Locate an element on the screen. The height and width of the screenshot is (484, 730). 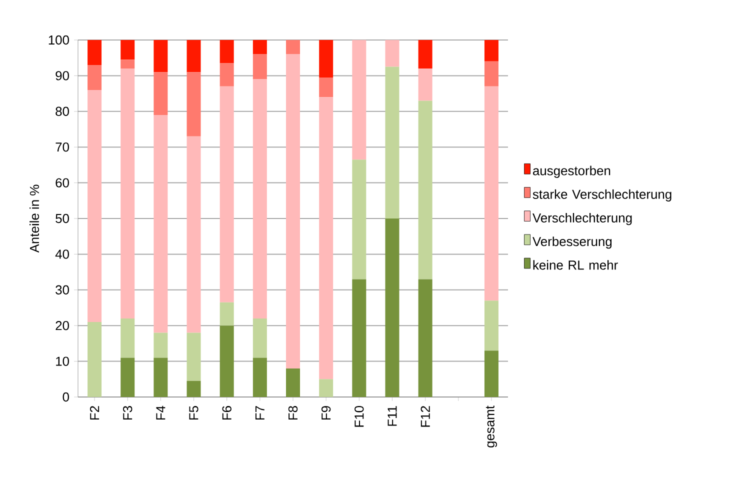
y-tick-label: 100 is located at coordinates (58, 40).